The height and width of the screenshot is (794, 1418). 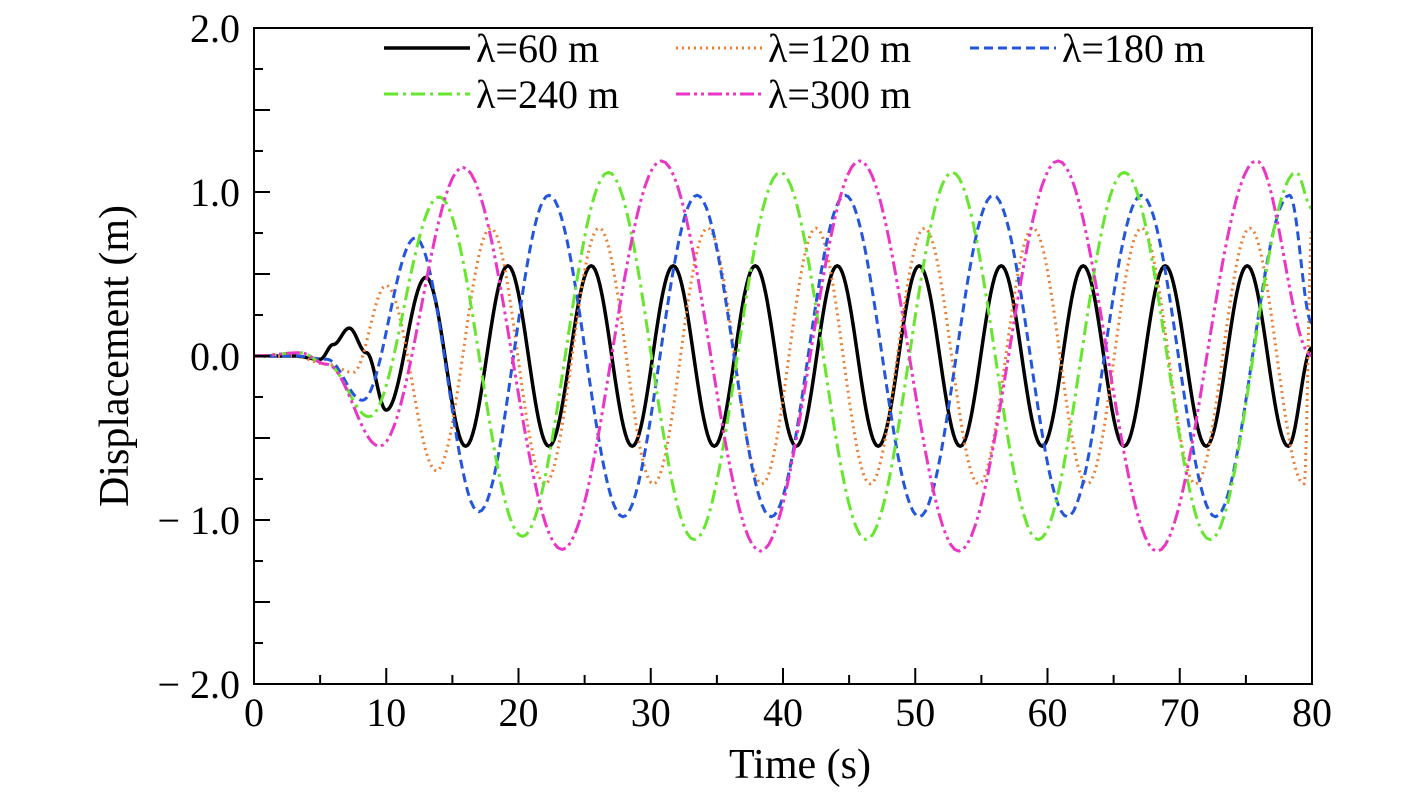 I want to click on y-tick-labels: − 2.0 − 1.0 0.0 1.0 2.0, so click(x=198, y=356).